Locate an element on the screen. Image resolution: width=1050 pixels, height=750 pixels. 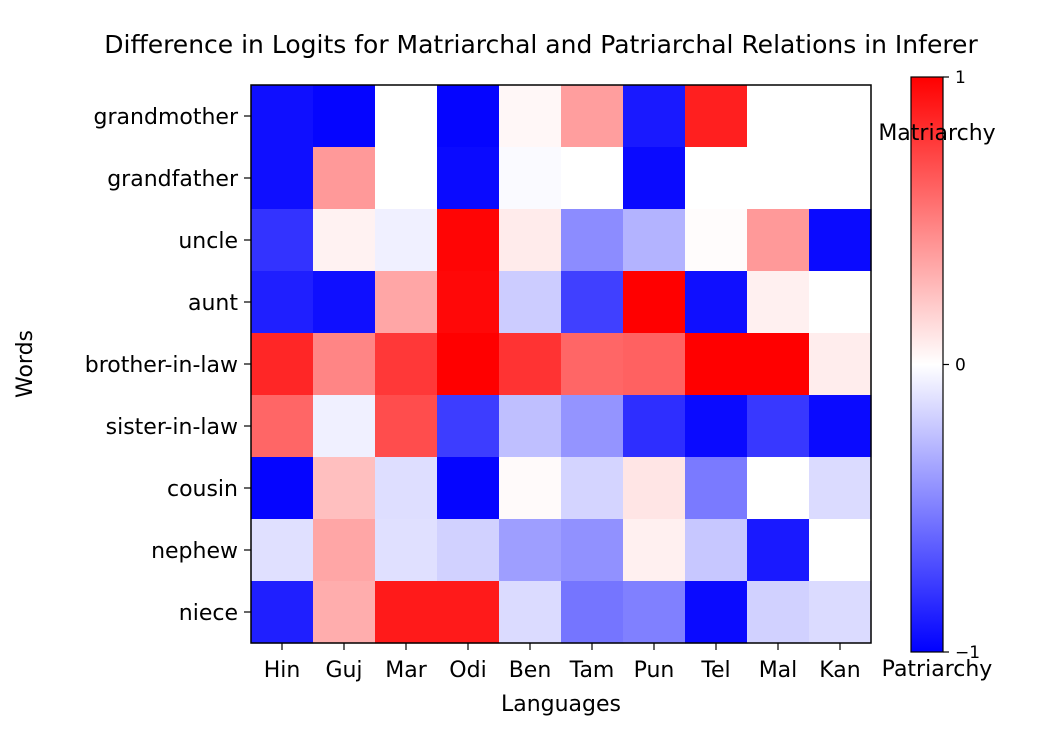
x-axis-ticks: Hin Guj Mar Odi Ben Tam Pun Tel Mal Kan is located at coordinates (562, 663).